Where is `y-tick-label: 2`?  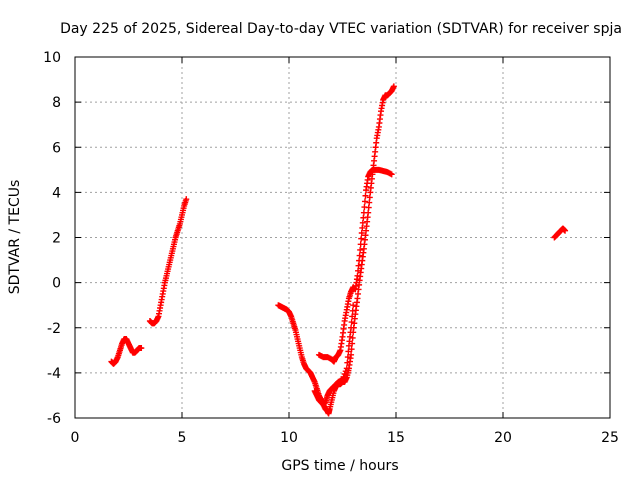
y-tick-label: 2 is located at coordinates (56, 239).